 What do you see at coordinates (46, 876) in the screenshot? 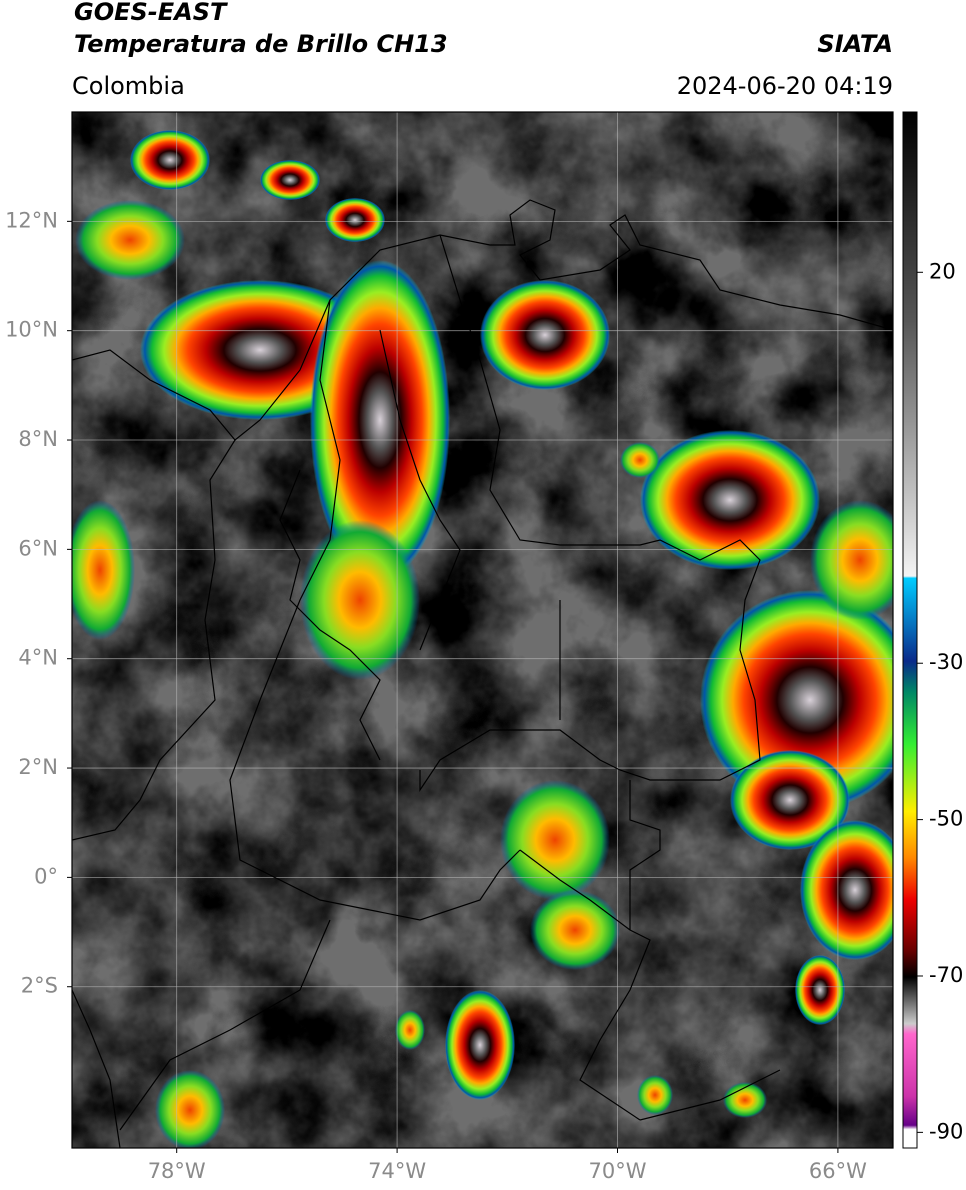
I see `y-tick-label: 0°` at bounding box center [46, 876].